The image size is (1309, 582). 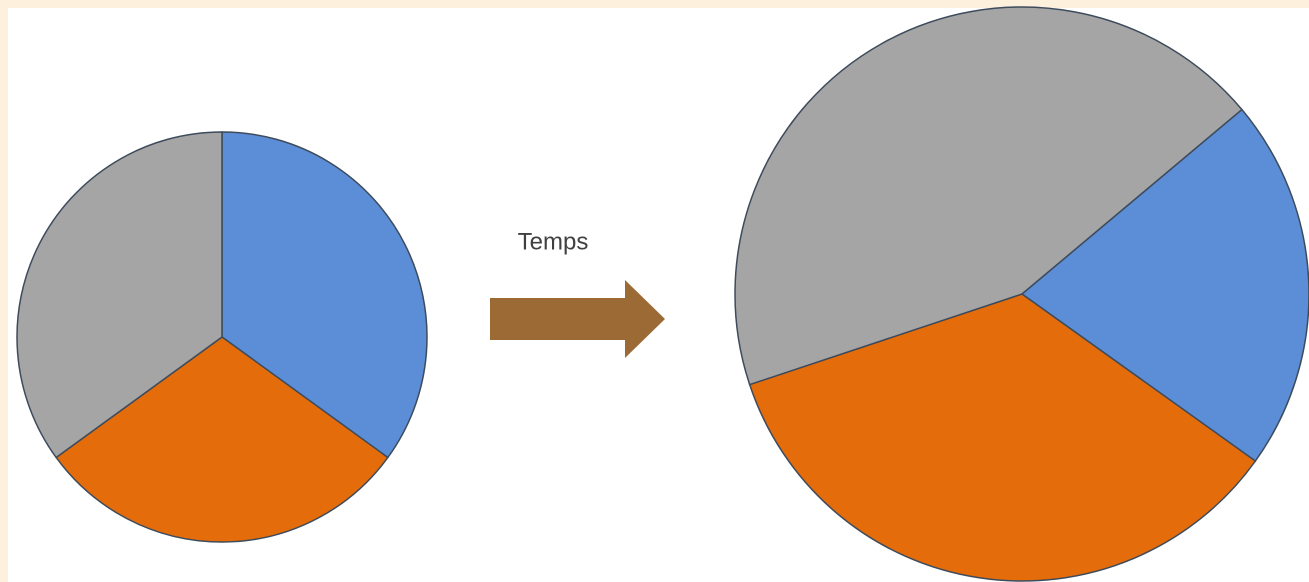 I want to click on arrow, so click(x=577, y=319).